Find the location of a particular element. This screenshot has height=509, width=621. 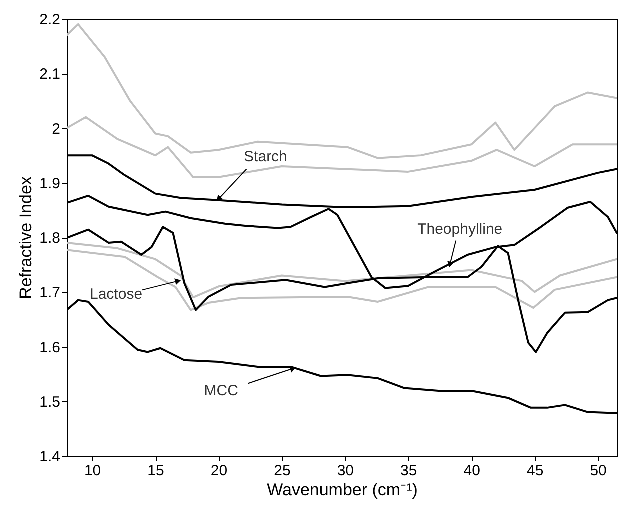

x-tick-label: 30 is located at coordinates (345, 471).